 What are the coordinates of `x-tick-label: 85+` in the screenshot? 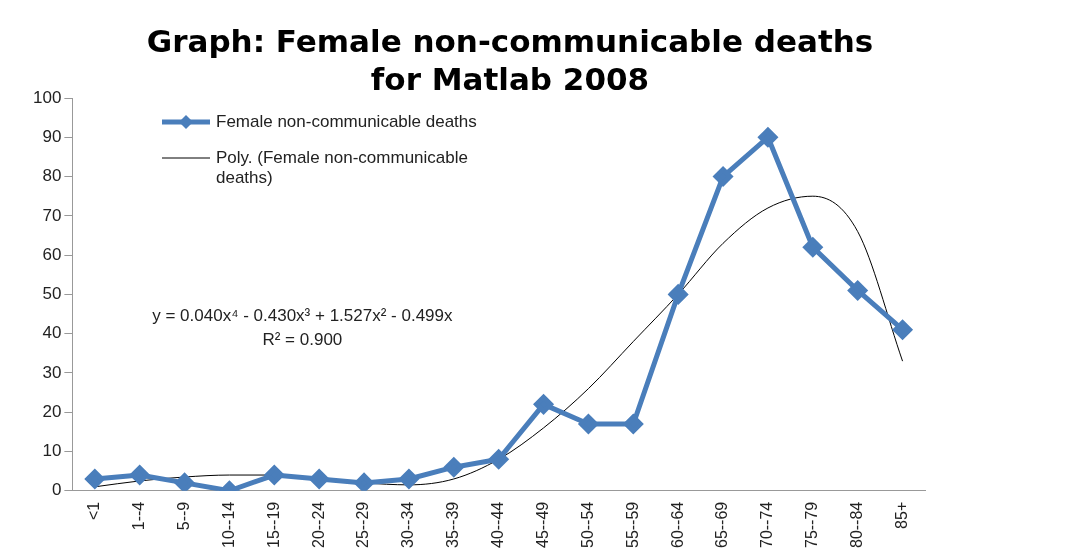 It's located at (901, 515).